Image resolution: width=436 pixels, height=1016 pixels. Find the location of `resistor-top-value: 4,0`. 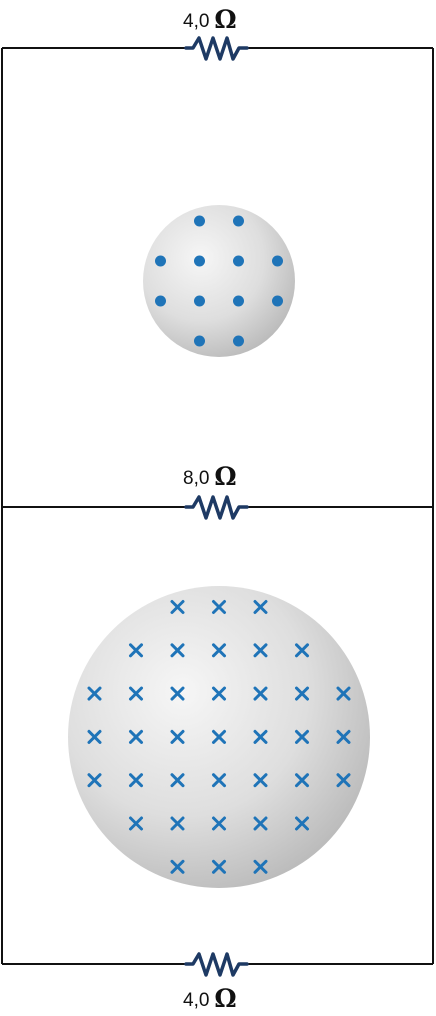

resistor-top-value: 4,0 is located at coordinates (196, 21).